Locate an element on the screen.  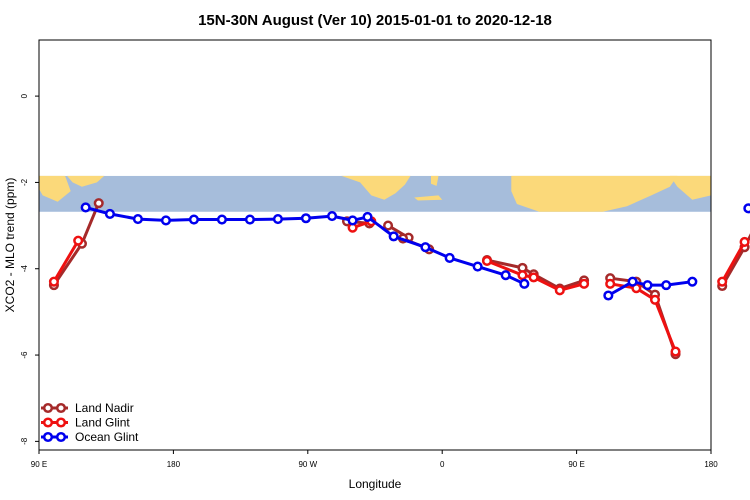
legend-item: Land Nadir is located at coordinates (87, 408).